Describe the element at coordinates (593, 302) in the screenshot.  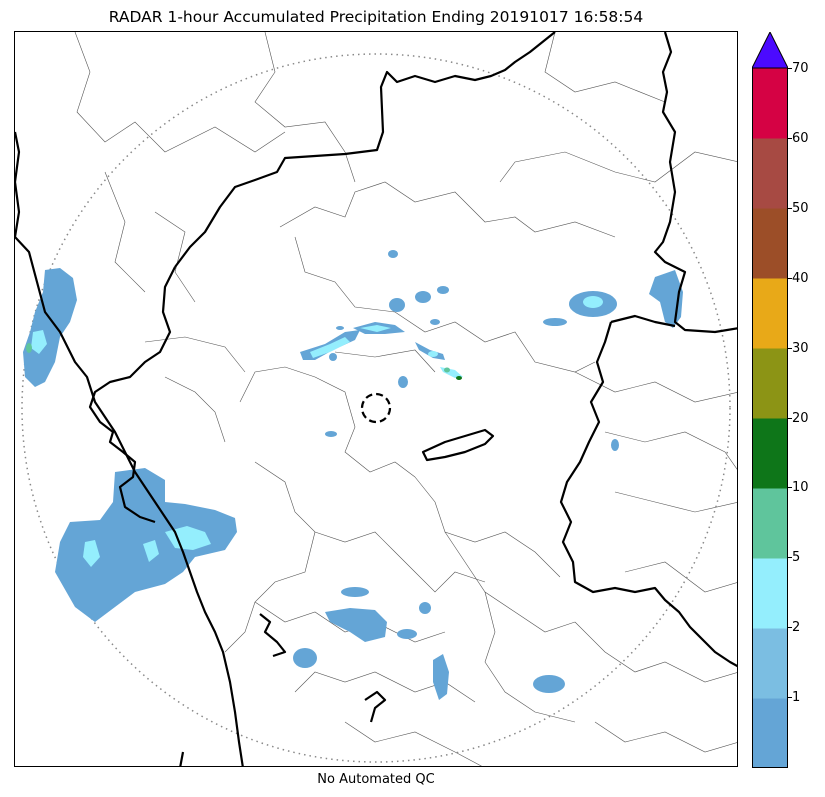
I see `precip-ne-1-core` at that location.